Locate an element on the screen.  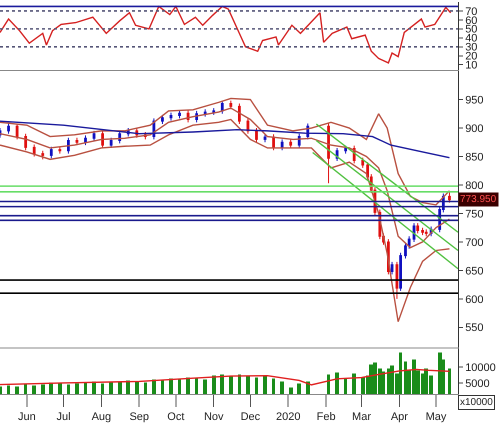
x-tick-label: Jul is located at coordinates (63, 417).